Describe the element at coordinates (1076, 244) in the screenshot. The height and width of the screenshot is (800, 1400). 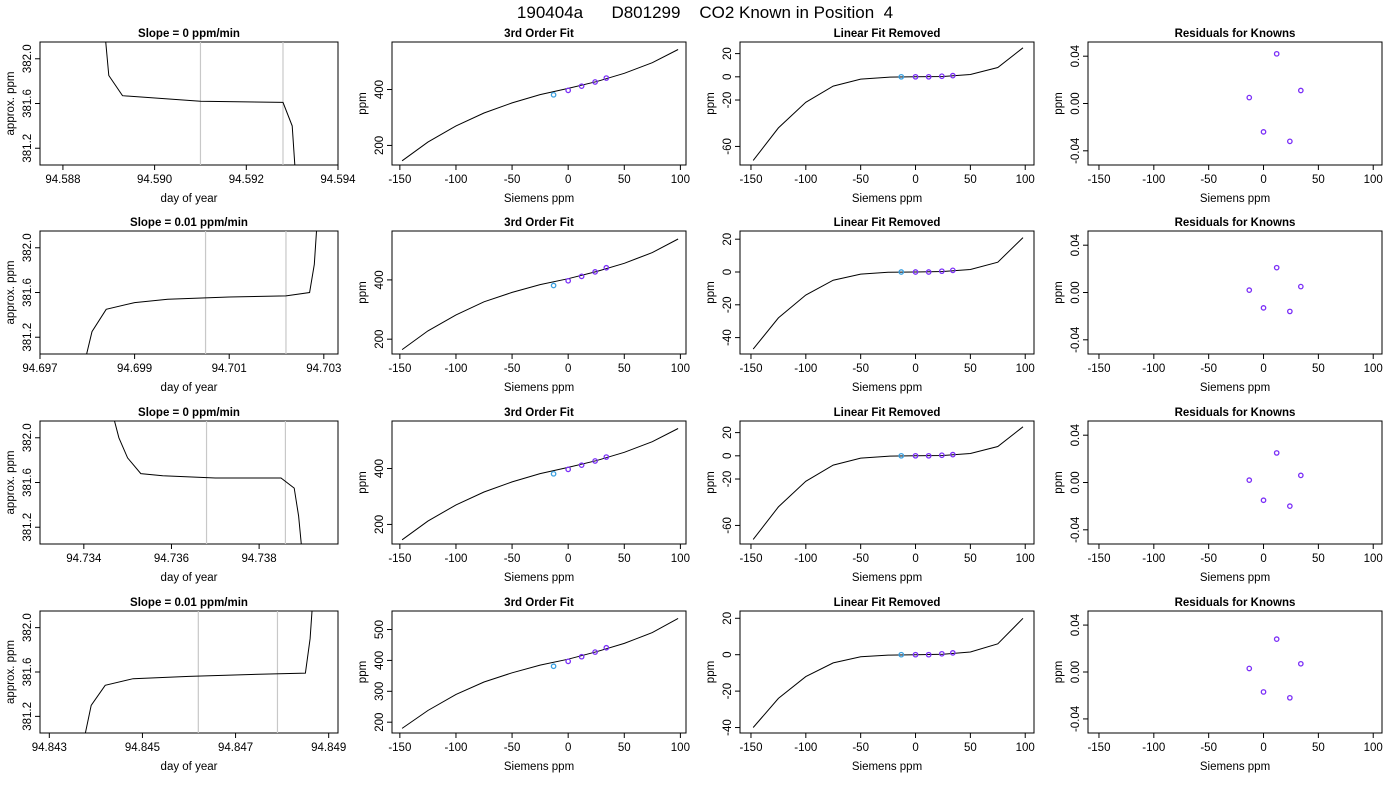
I see `y-tick-label: 0.04` at that location.